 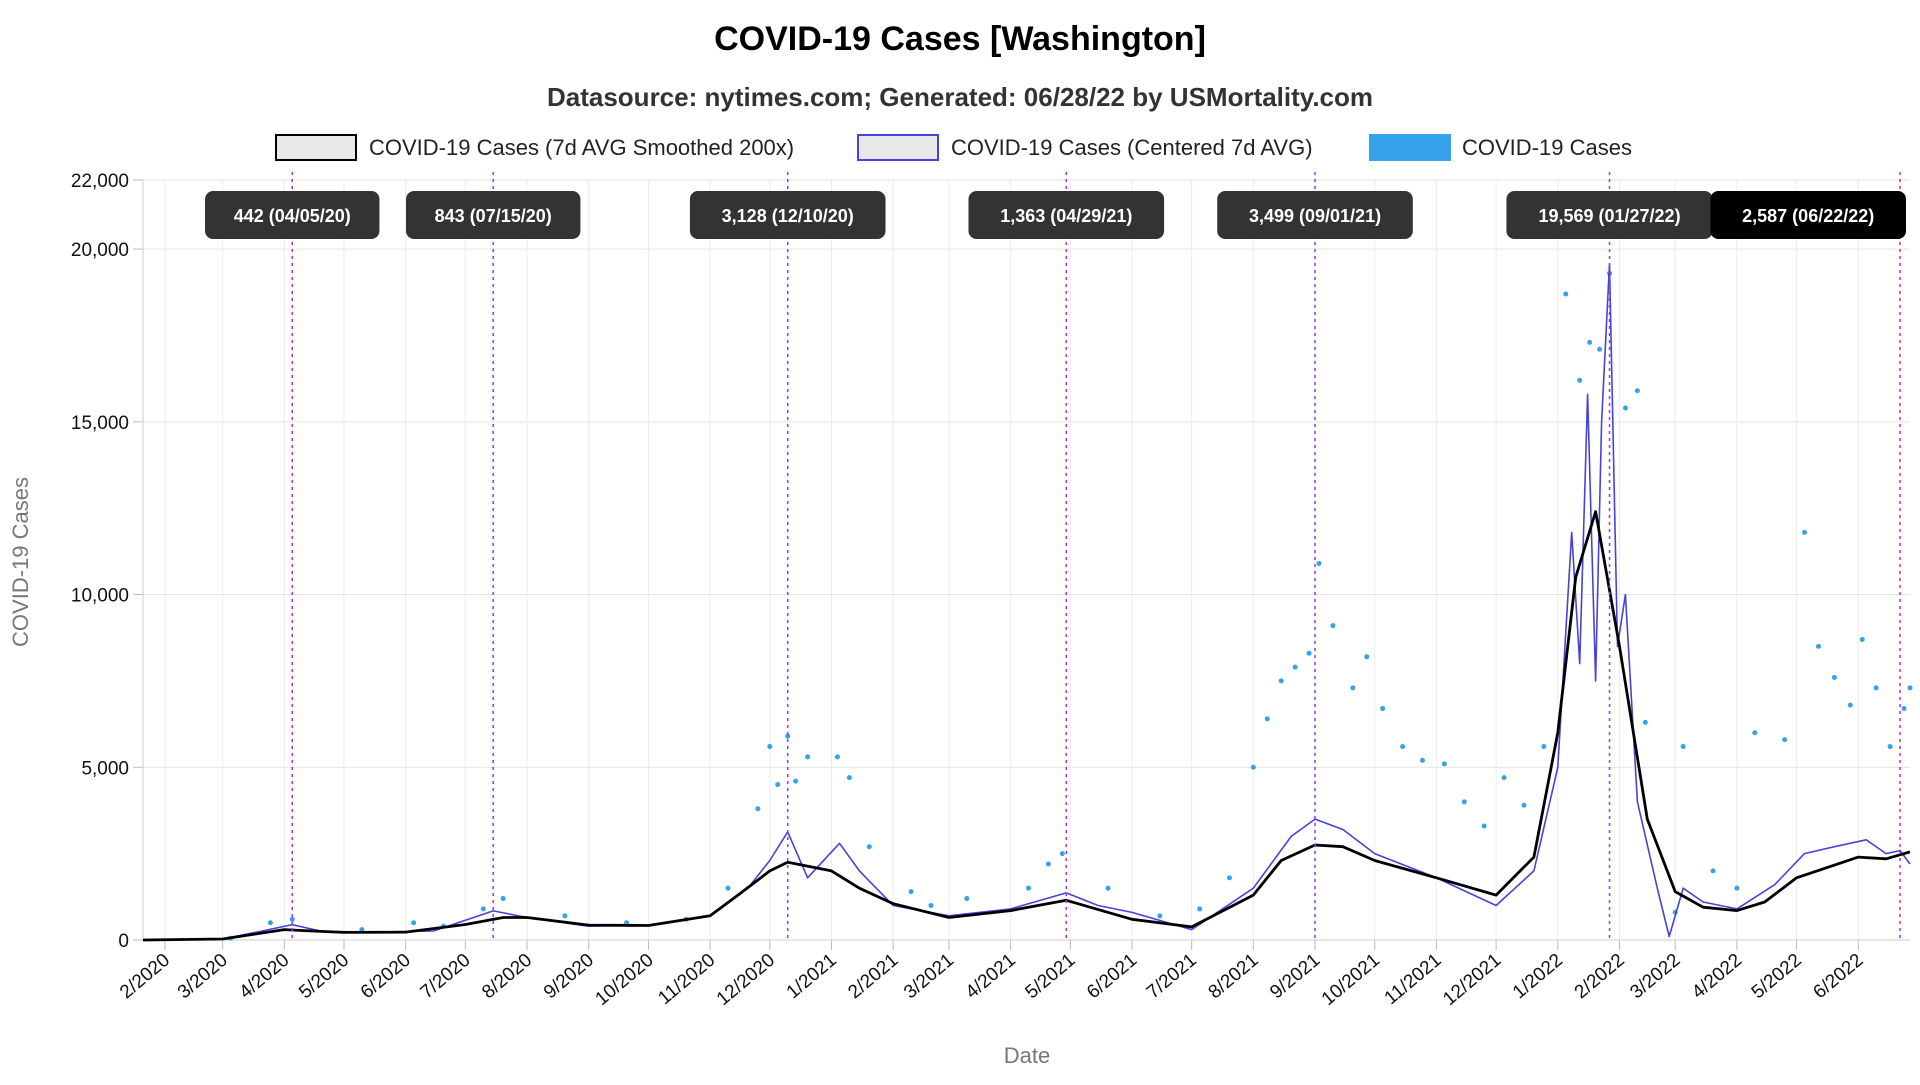 What do you see at coordinates (1777, 976) in the screenshot?
I see `x-tick-label: 5/2022` at bounding box center [1777, 976].